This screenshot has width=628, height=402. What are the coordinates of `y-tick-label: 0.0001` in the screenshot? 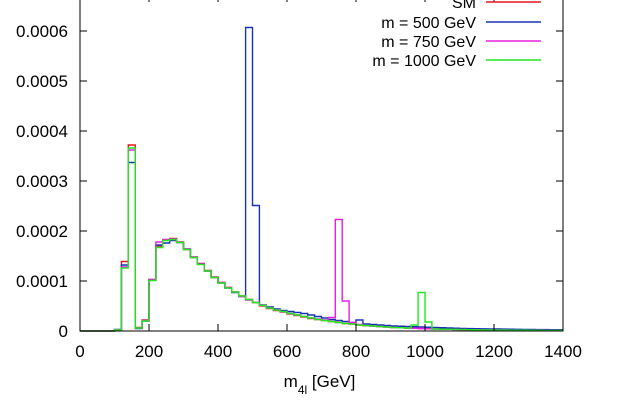 It's located at (42, 281).